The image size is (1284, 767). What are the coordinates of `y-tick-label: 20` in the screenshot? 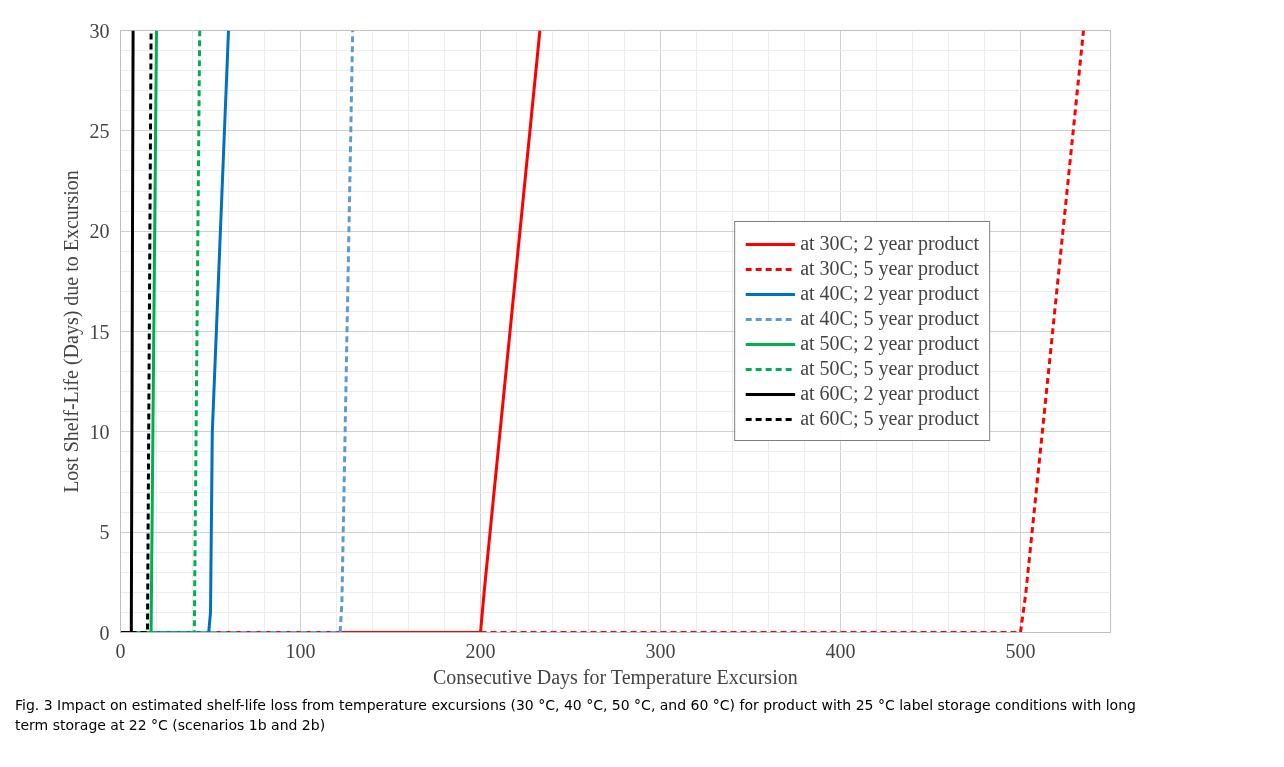 It's located at (99, 231).